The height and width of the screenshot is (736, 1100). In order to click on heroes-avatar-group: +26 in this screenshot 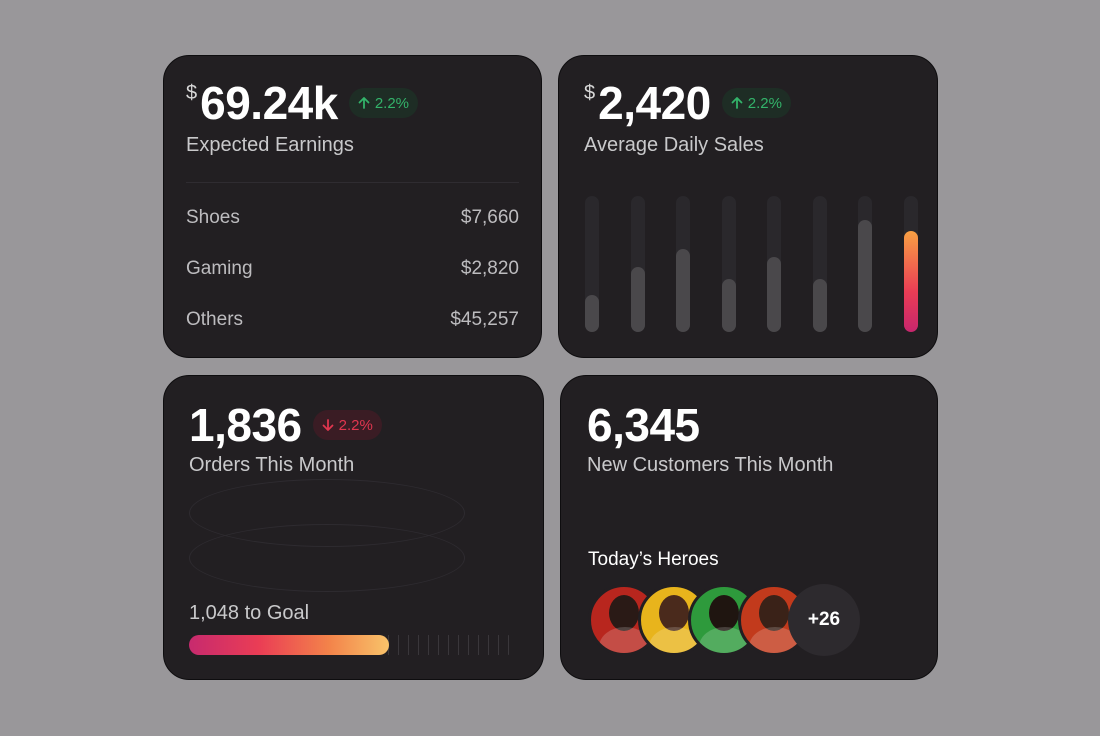, I will do `click(724, 620)`.